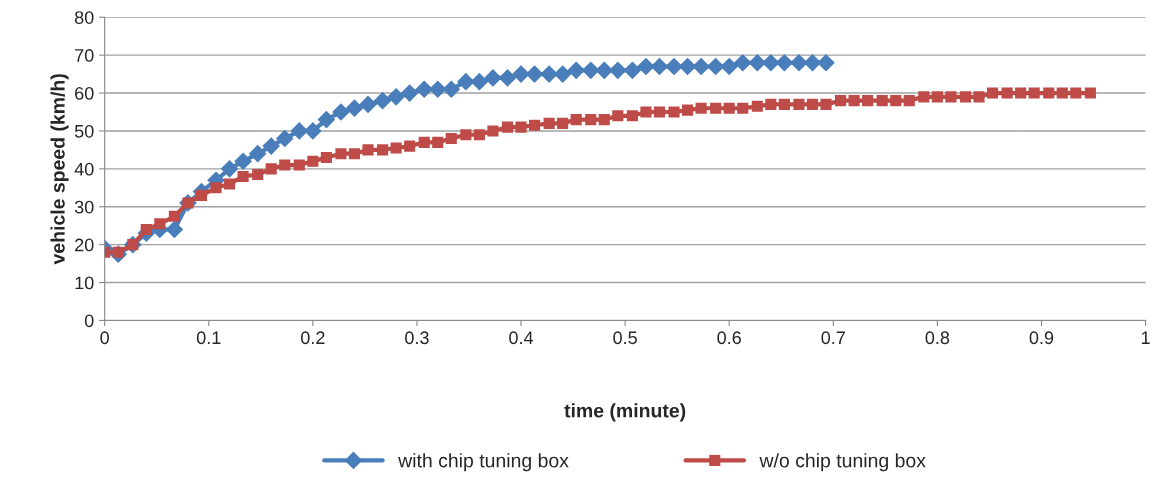  What do you see at coordinates (84, 93) in the screenshot?
I see `y-tick-label: 60` at bounding box center [84, 93].